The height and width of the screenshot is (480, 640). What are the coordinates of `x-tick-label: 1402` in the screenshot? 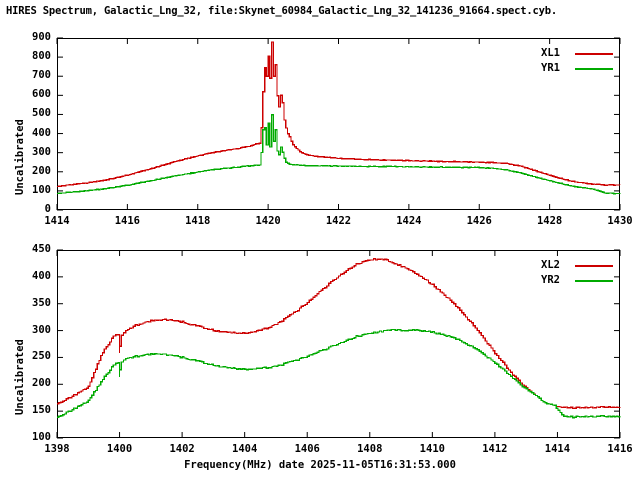 It's located at (182, 449).